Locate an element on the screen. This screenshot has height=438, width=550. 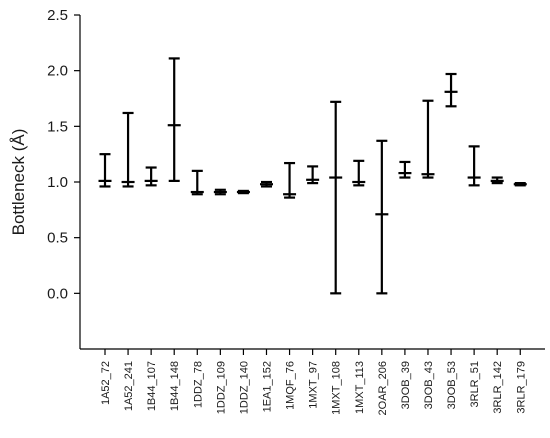
y-tick-label: 2.0 is located at coordinates (57, 71).